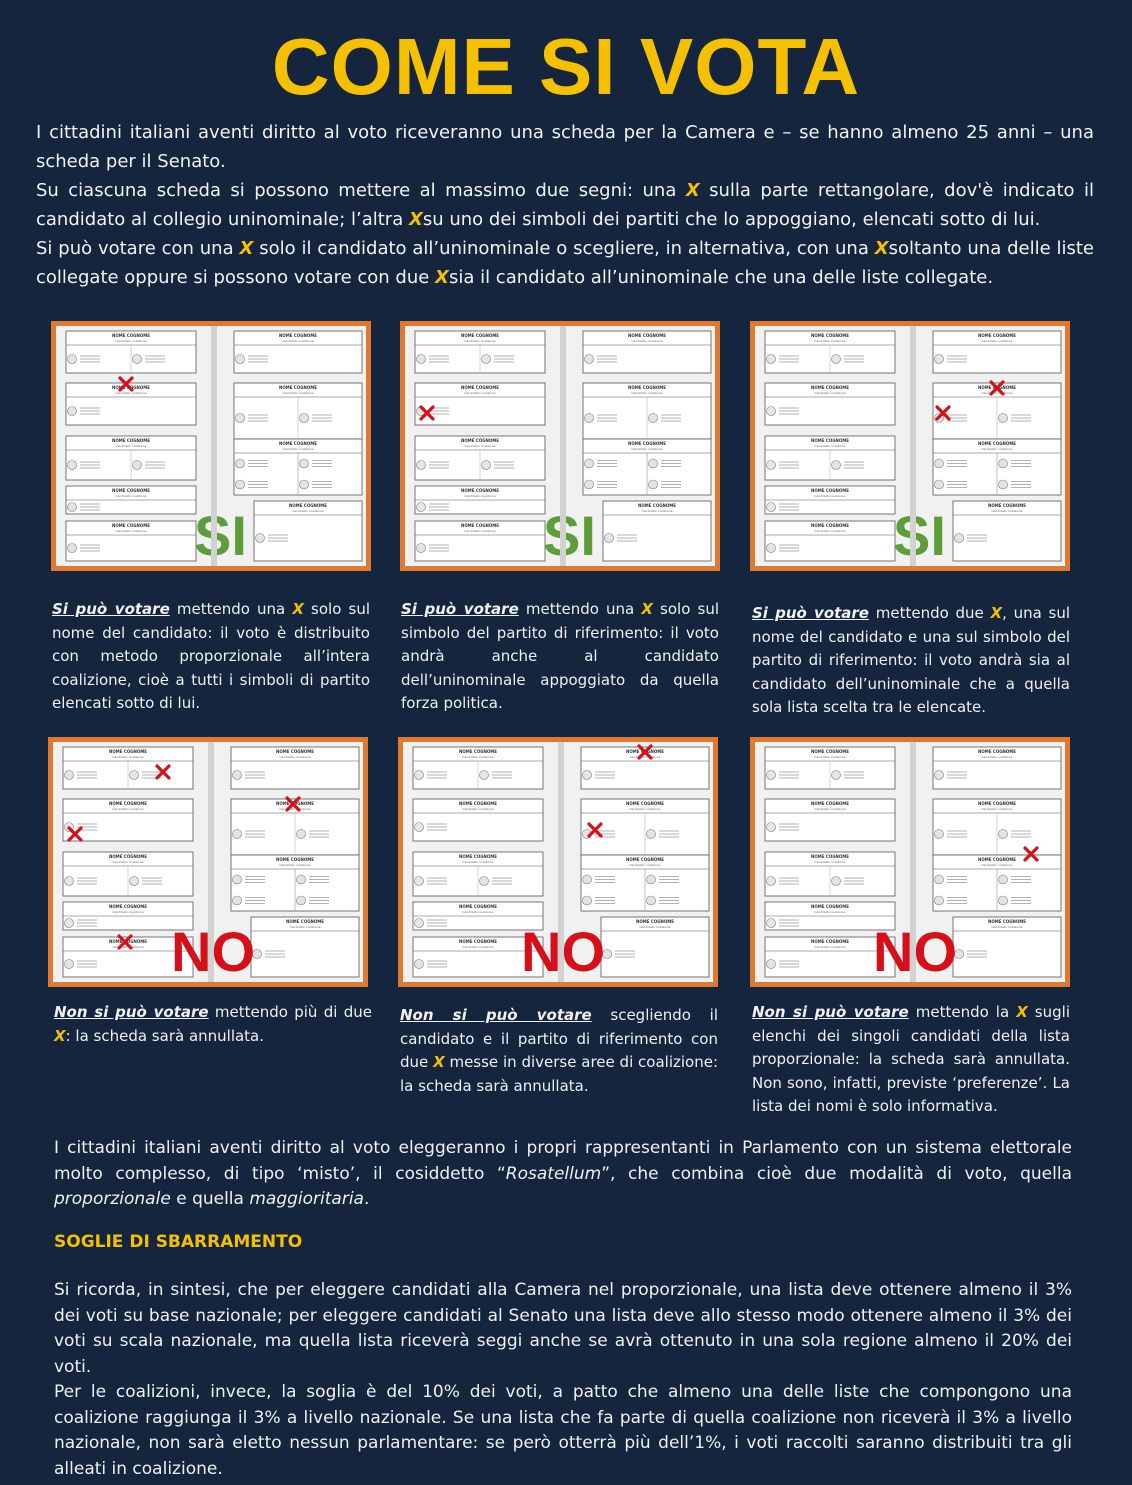 The image size is (1132, 1485). I want to click on section-heading: SOGLIE DI SBARRAMENTO, so click(178, 1242).